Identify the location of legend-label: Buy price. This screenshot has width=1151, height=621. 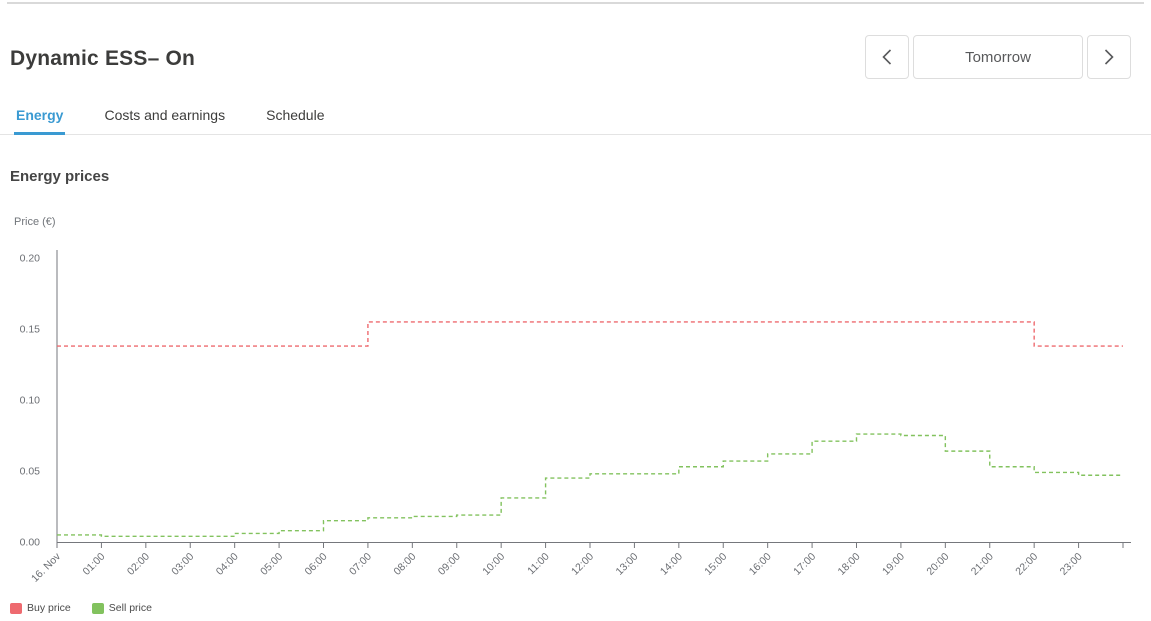
(49, 608).